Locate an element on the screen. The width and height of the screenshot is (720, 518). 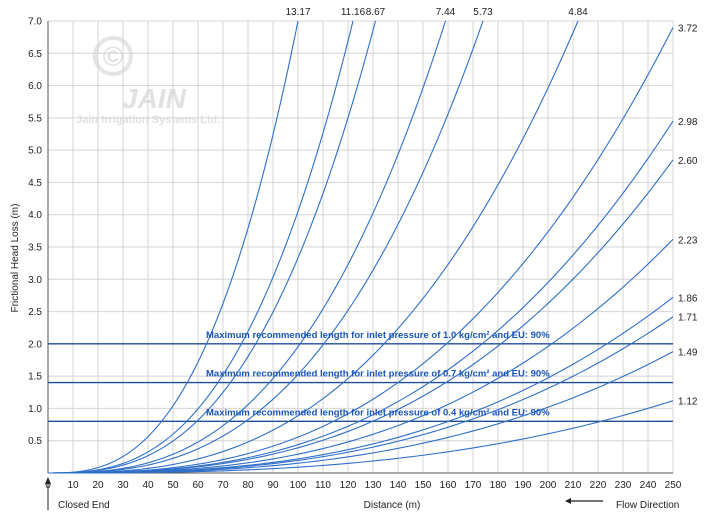
curve-label: 1.49 is located at coordinates (688, 353).